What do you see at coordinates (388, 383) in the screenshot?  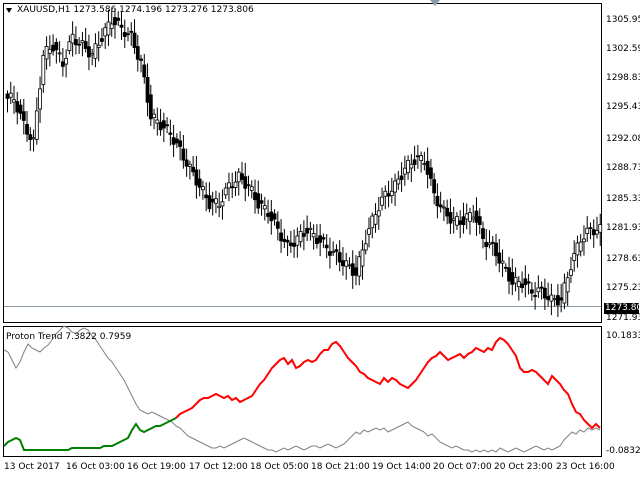 I see `trend-line-up` at bounding box center [388, 383].